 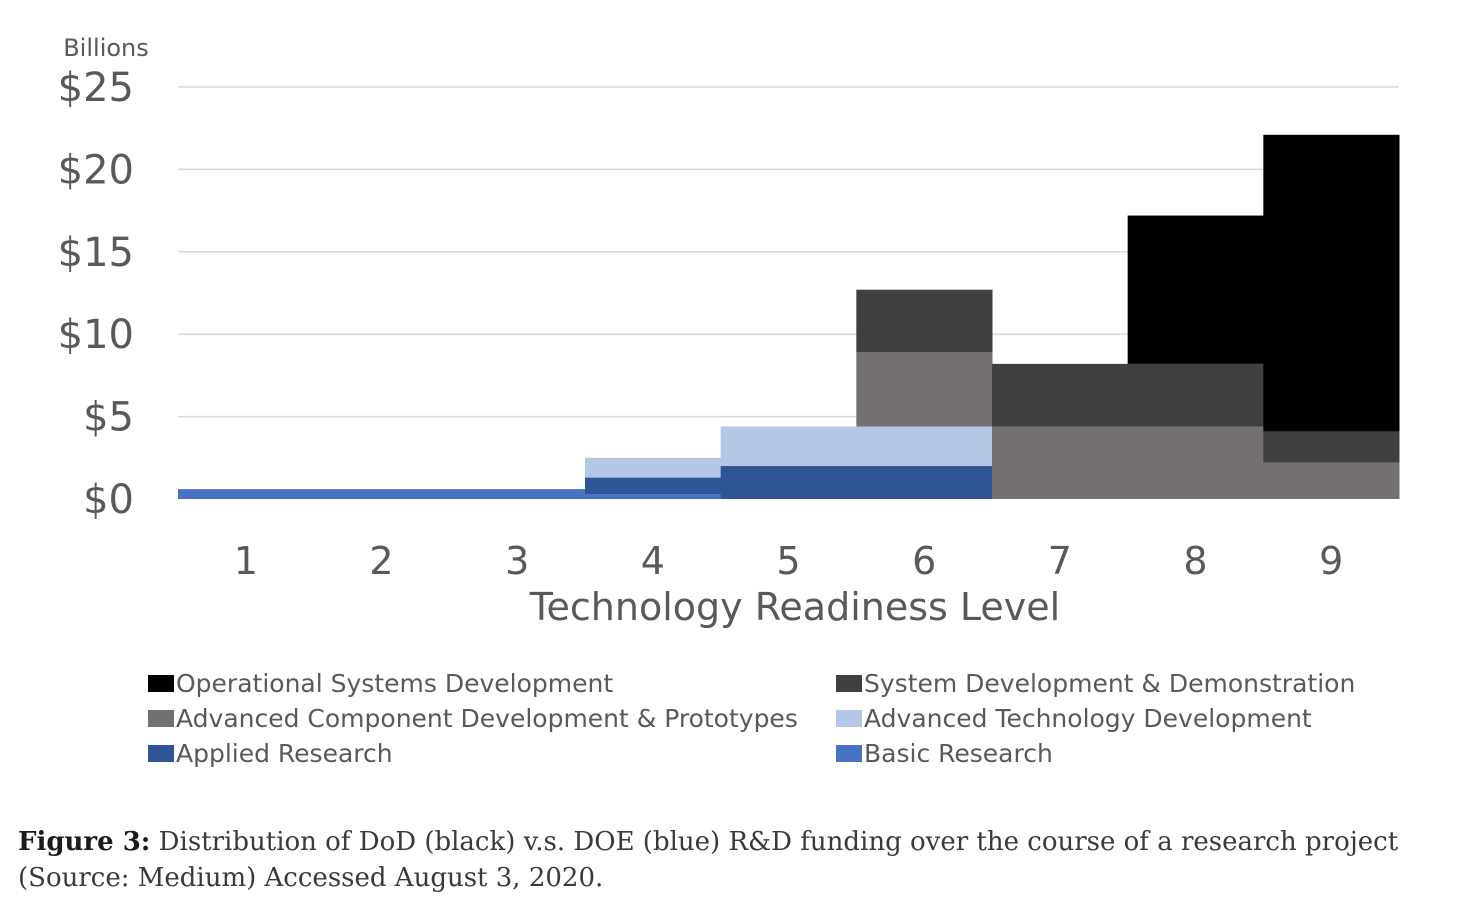 What do you see at coordinates (96, 253) in the screenshot?
I see `y-tick-label: $15` at bounding box center [96, 253].